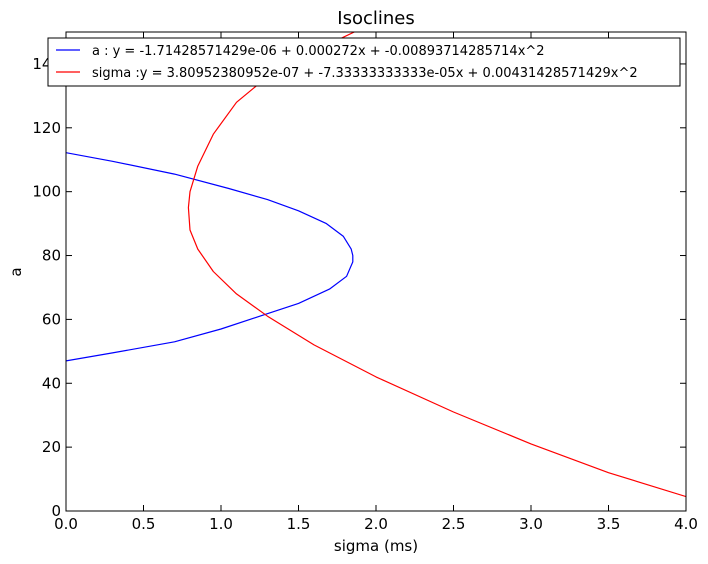 The height and width of the screenshot is (564, 708). Describe the element at coordinates (686, 524) in the screenshot. I see `x-tick-label: 4.0` at that location.